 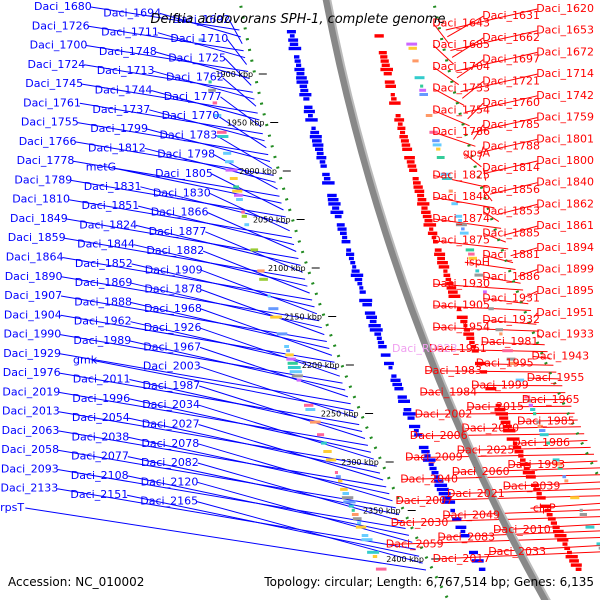 What do you see at coordinates (551, 399) in the screenshot?
I see `gene-label-right: Daci_1965` at bounding box center [551, 399].